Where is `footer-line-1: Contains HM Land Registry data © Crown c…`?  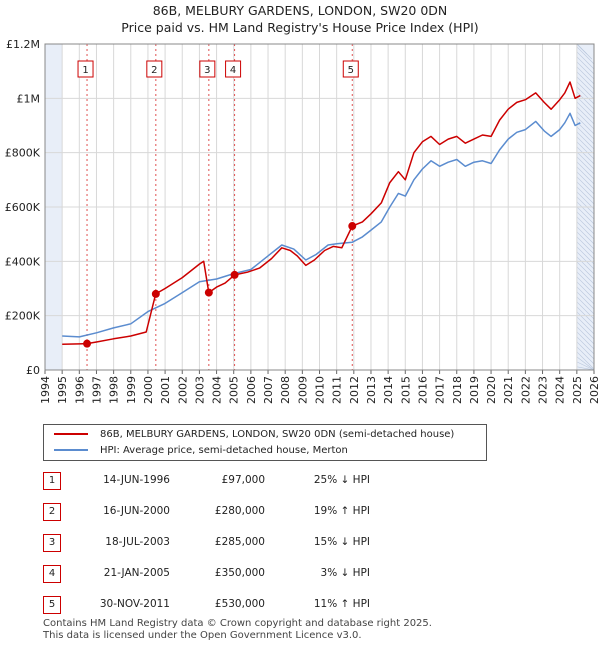
footer-line-1: Contains HM Land Registry data © Crown c… is located at coordinates (237, 623).